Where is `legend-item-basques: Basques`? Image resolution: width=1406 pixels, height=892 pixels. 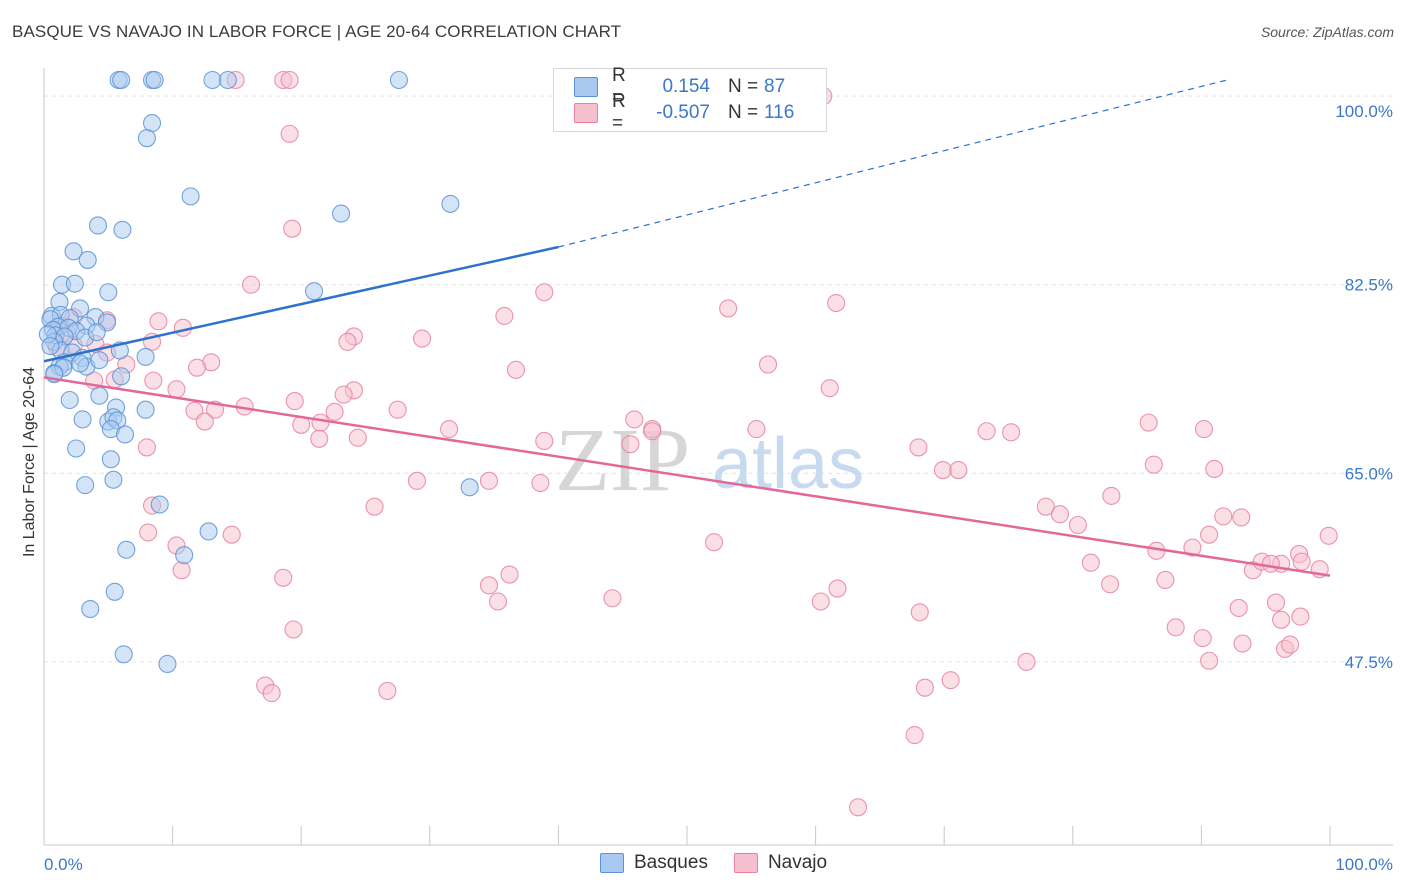
legend-item-basques: Basques is located at coordinates (654, 863).